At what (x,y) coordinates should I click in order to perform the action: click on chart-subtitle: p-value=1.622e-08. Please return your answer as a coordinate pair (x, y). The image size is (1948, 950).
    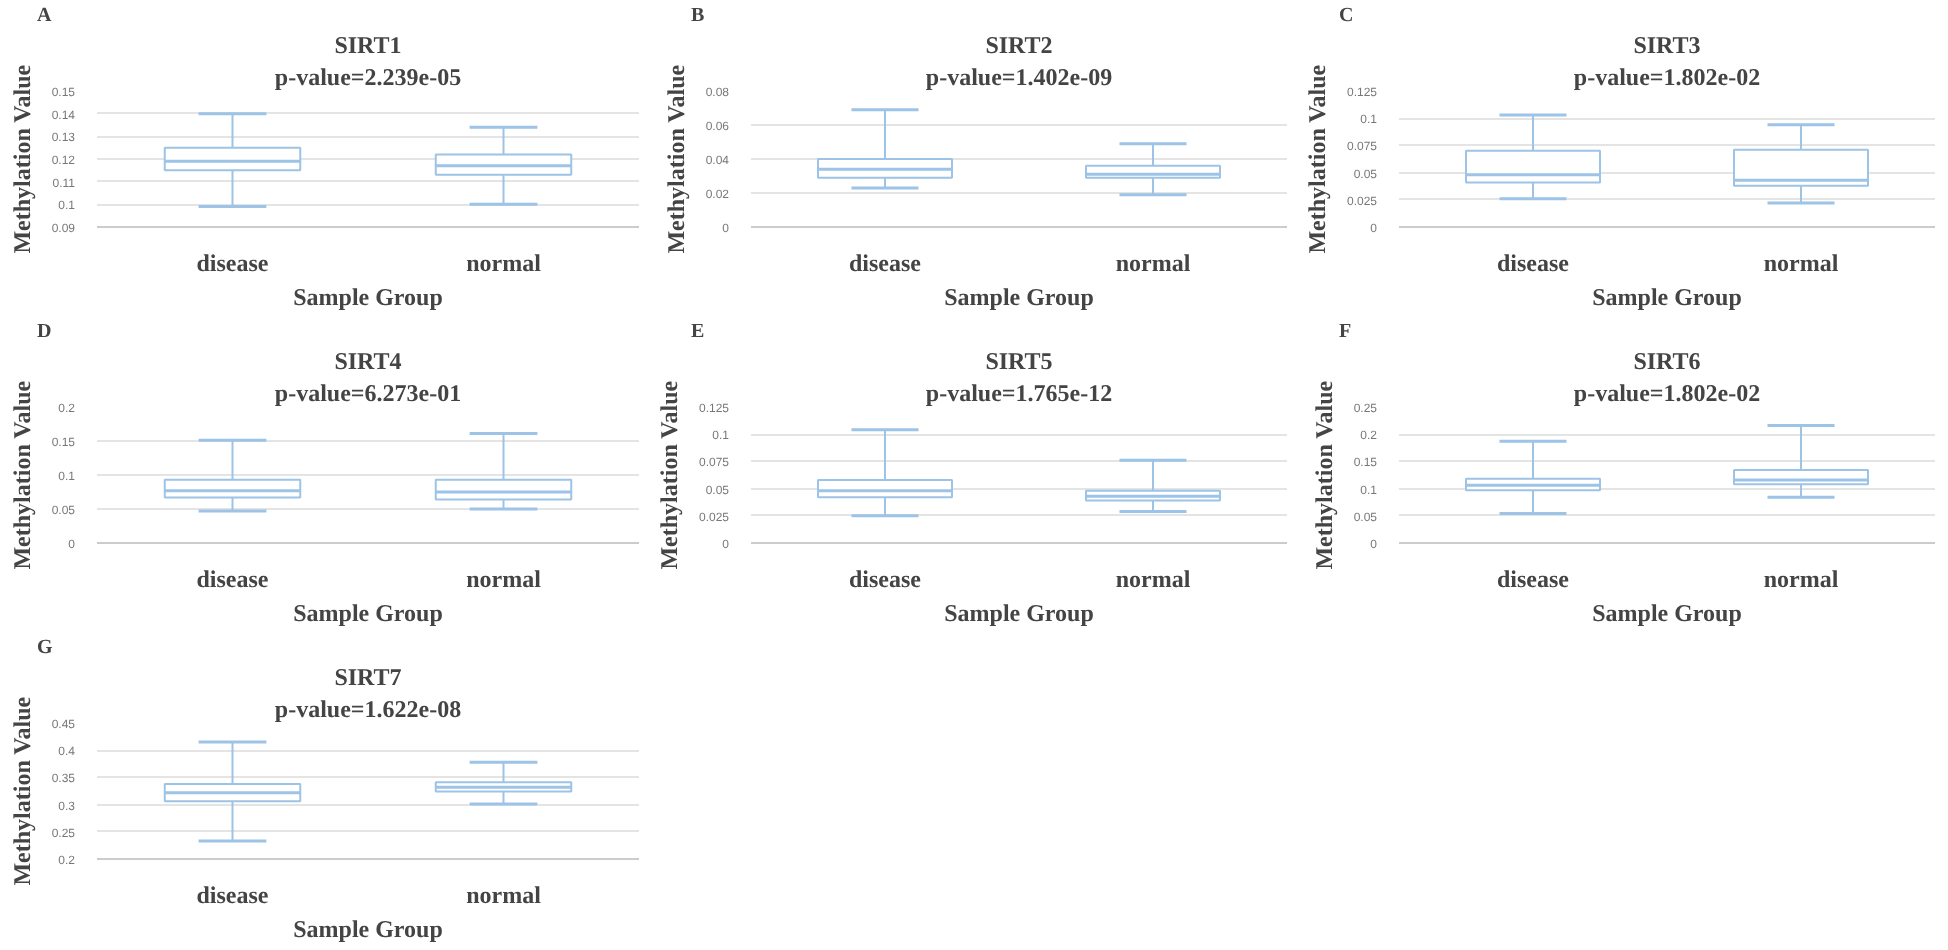
    Looking at the image, I should click on (368, 709).